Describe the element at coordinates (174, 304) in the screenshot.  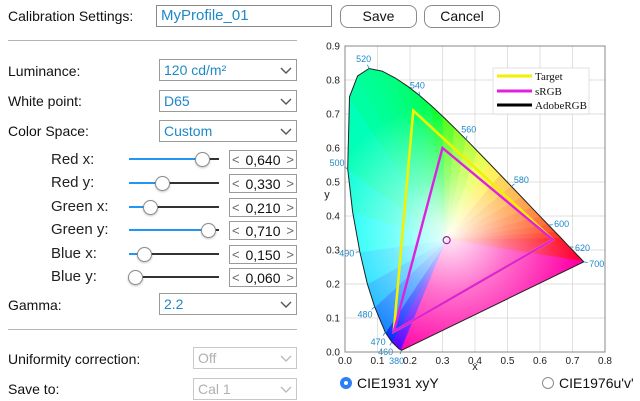
I see `gamma-value: 2.2` at that location.